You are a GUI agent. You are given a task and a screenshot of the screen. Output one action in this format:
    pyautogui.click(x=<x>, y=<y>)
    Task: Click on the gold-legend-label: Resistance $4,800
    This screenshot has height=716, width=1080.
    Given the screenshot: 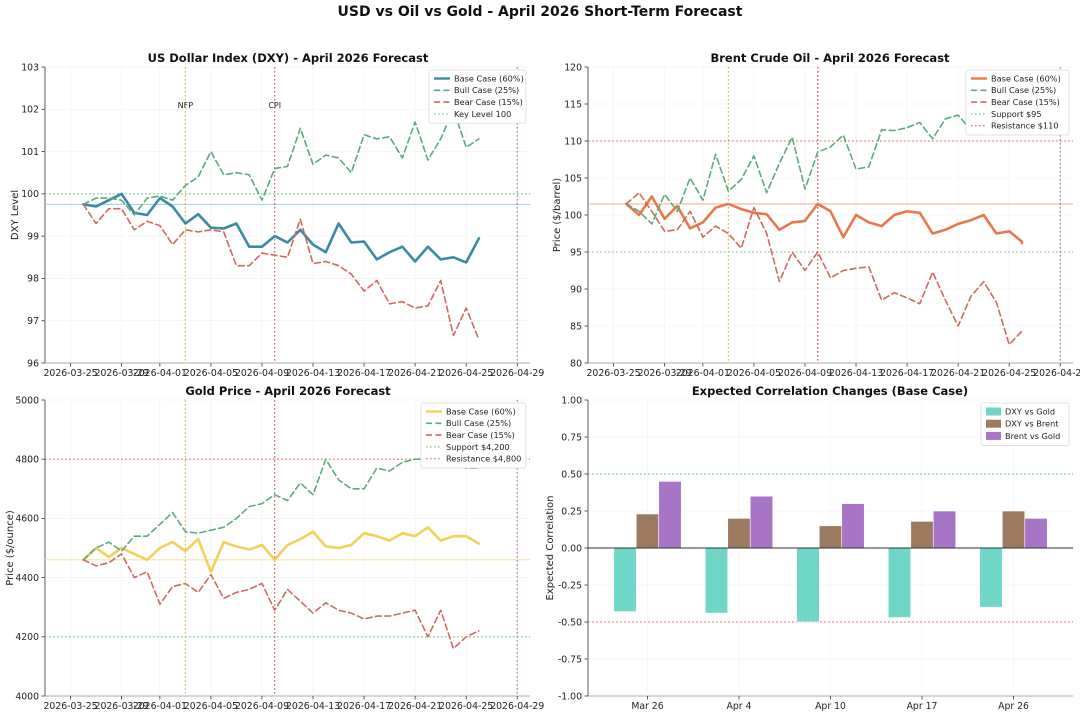 What is the action you would take?
    pyautogui.click(x=483, y=459)
    